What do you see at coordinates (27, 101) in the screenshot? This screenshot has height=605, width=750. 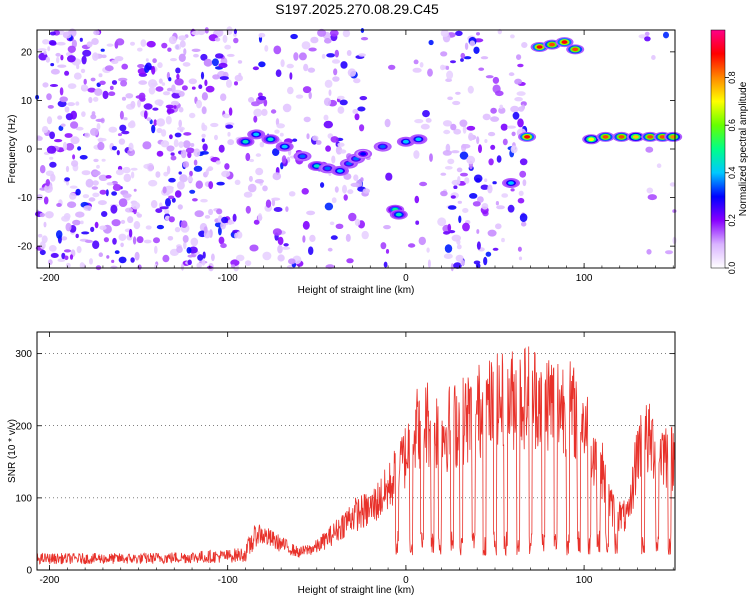 I see `spectrogram-y-tick-label: 10` at bounding box center [27, 101].